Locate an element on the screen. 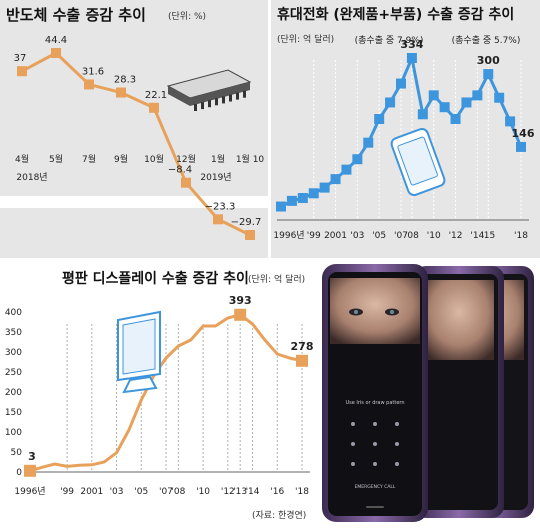  data-label: 3 is located at coordinates (32, 456).